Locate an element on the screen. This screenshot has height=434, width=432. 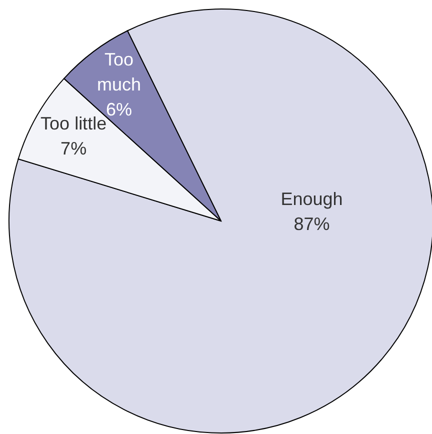
slice-label: Too much is located at coordinates (118, 72).